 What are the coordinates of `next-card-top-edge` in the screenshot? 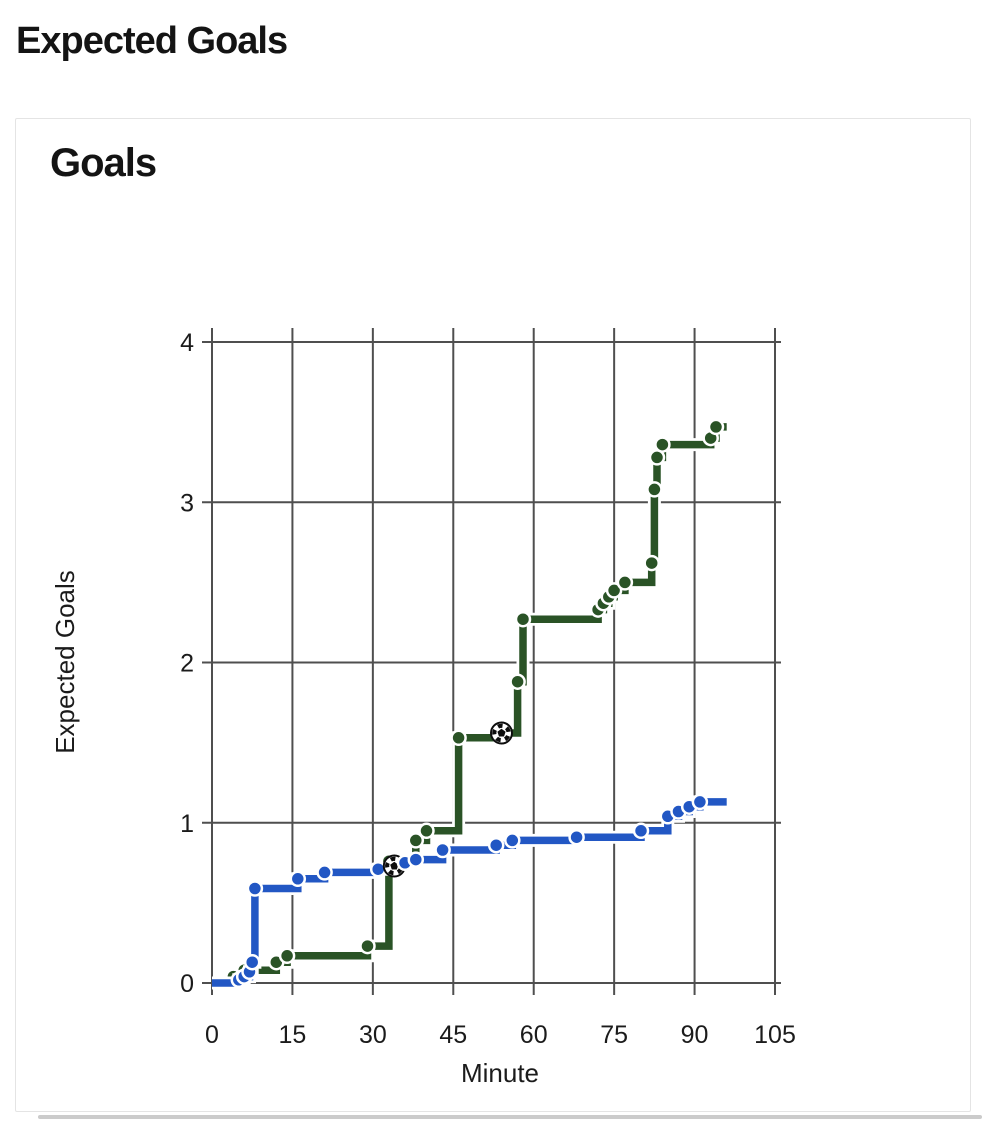 It's located at (510, 1117).